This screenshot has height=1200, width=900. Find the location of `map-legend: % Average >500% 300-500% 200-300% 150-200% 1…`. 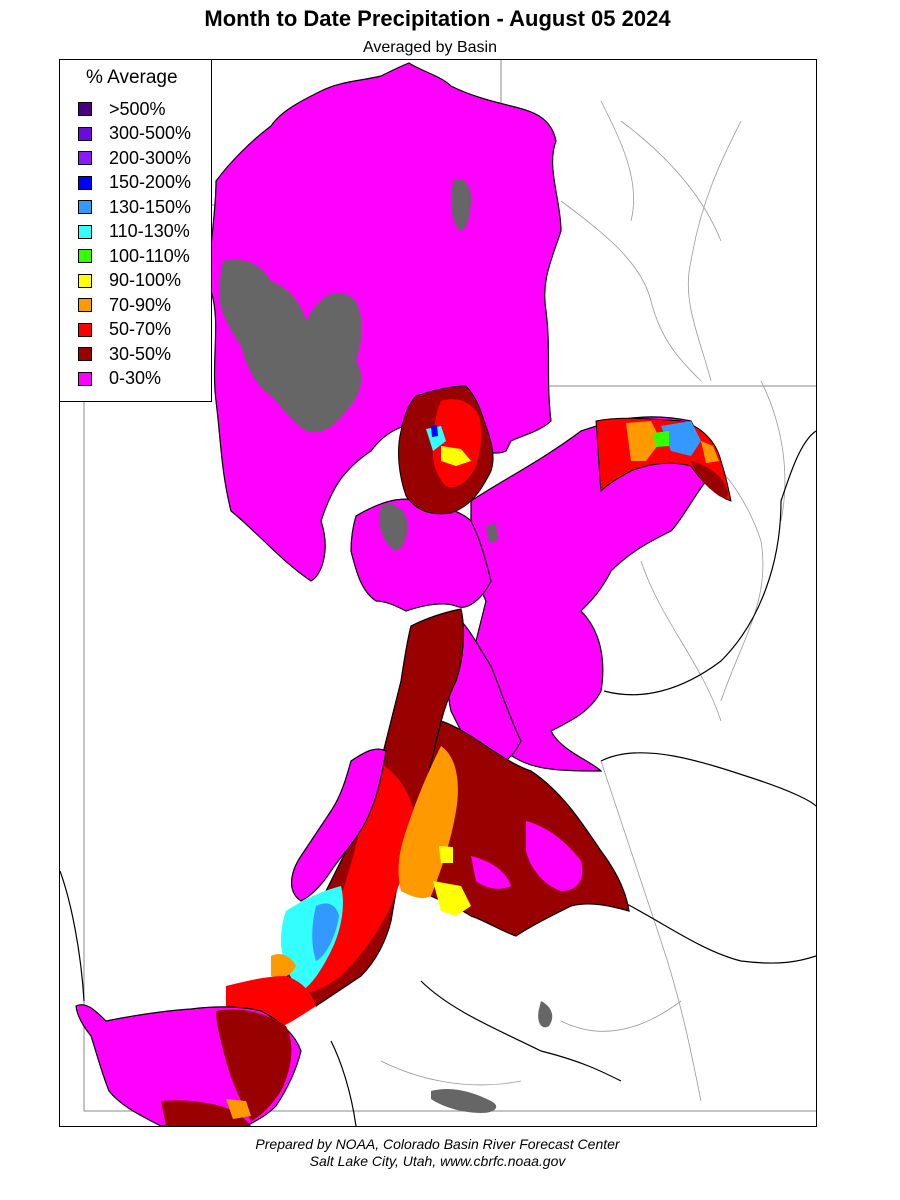

map-legend: % Average >500% 300-500% 200-300% 150-200% 1… is located at coordinates (136, 231).